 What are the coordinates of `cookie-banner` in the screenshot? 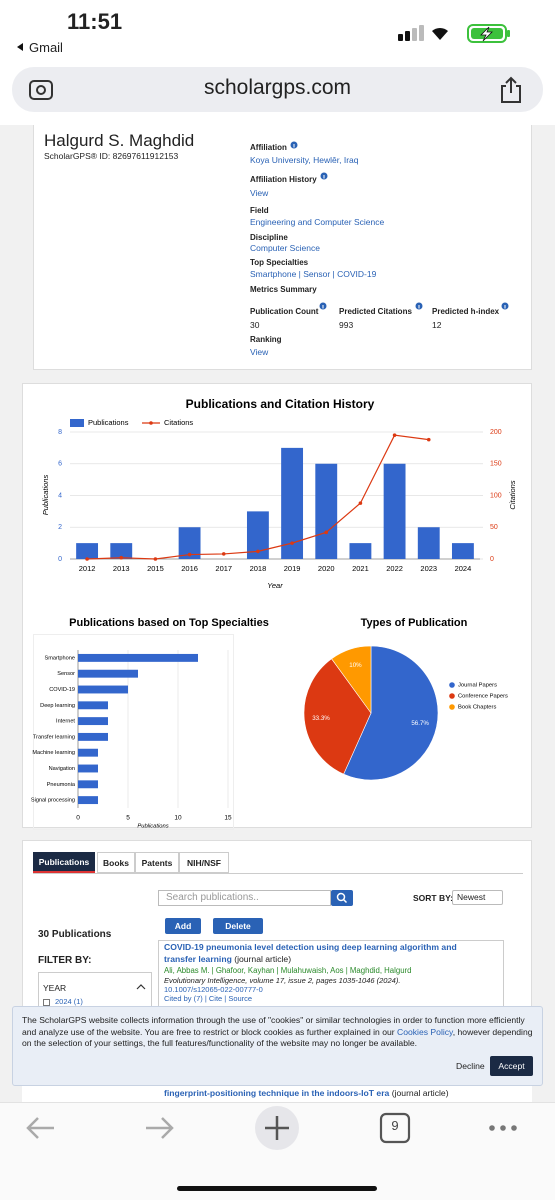 It's located at (277, 1046).